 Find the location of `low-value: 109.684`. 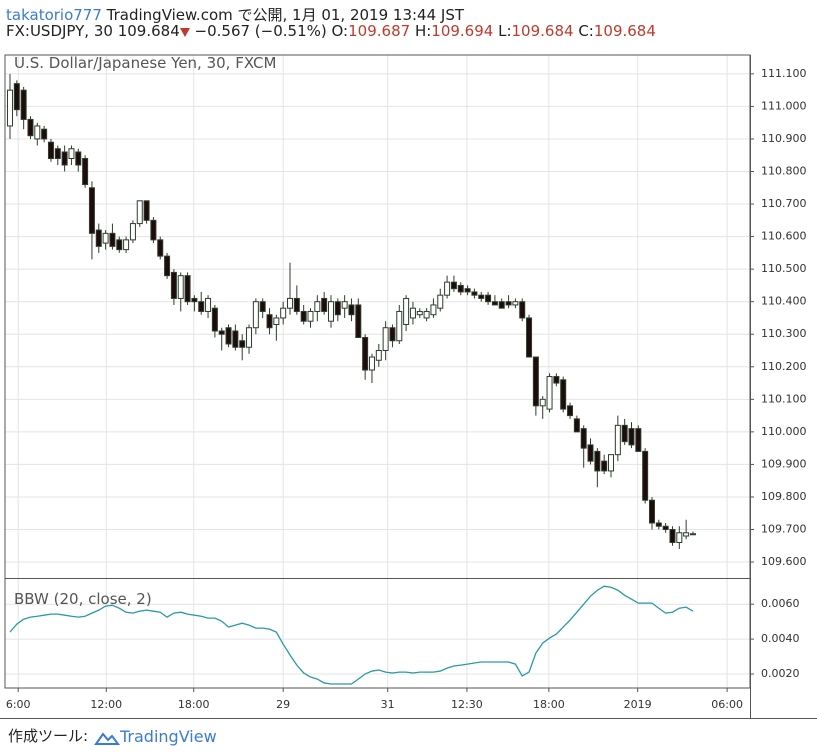

low-value: 109.684 is located at coordinates (542, 31).